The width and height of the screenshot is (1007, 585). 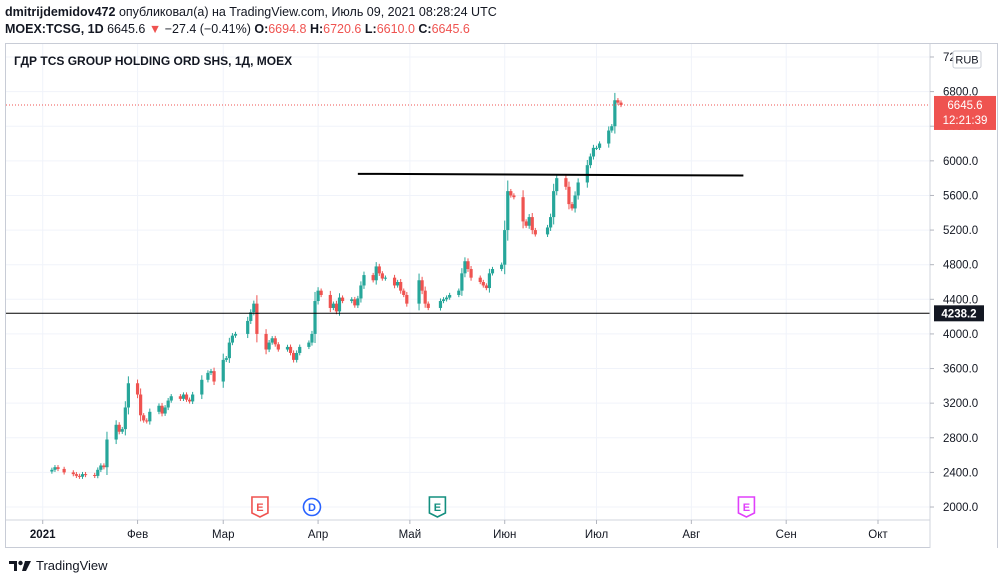 What do you see at coordinates (260, 507) in the screenshot?
I see `event-earnings_red-icon: E` at bounding box center [260, 507].